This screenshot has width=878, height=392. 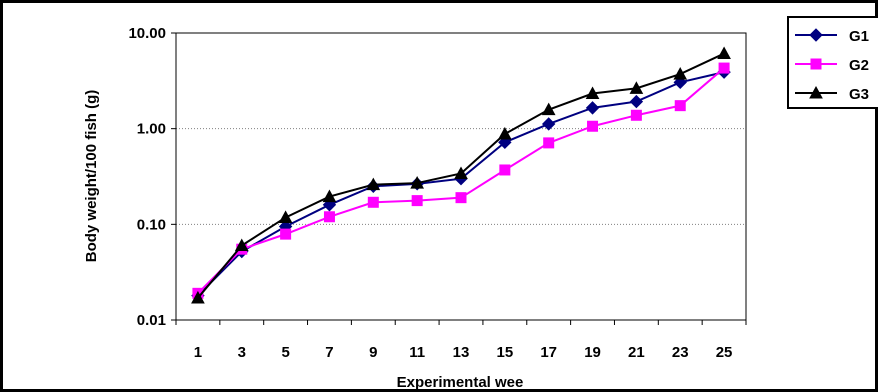 I want to click on x-axis-label: Experimental wee, so click(x=460, y=382).